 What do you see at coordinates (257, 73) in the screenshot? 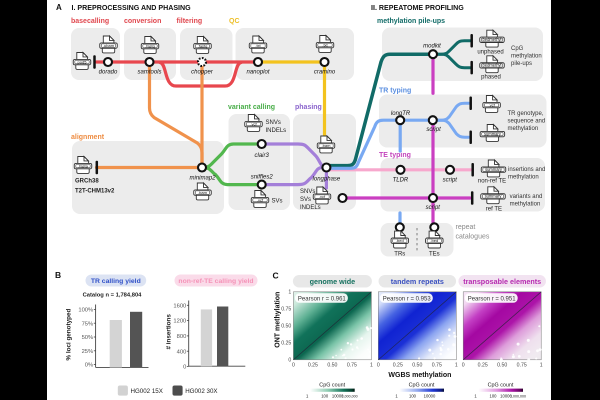
I see `svg-text: nanoplot` at bounding box center [257, 73].